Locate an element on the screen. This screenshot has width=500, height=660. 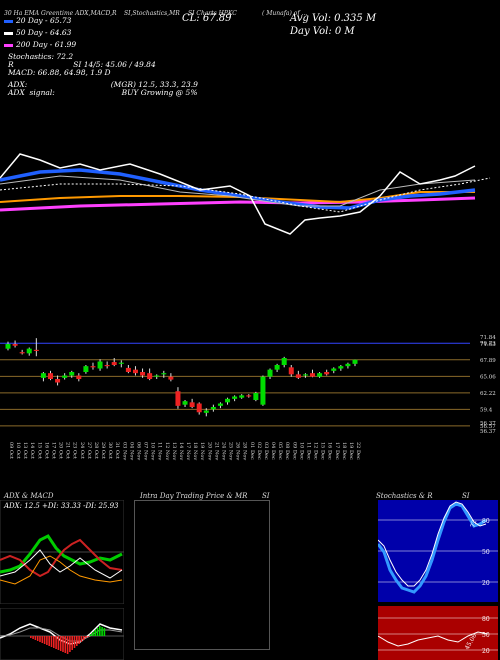
close-price-label: CL: 67.89 is located at coordinates (207, 18).